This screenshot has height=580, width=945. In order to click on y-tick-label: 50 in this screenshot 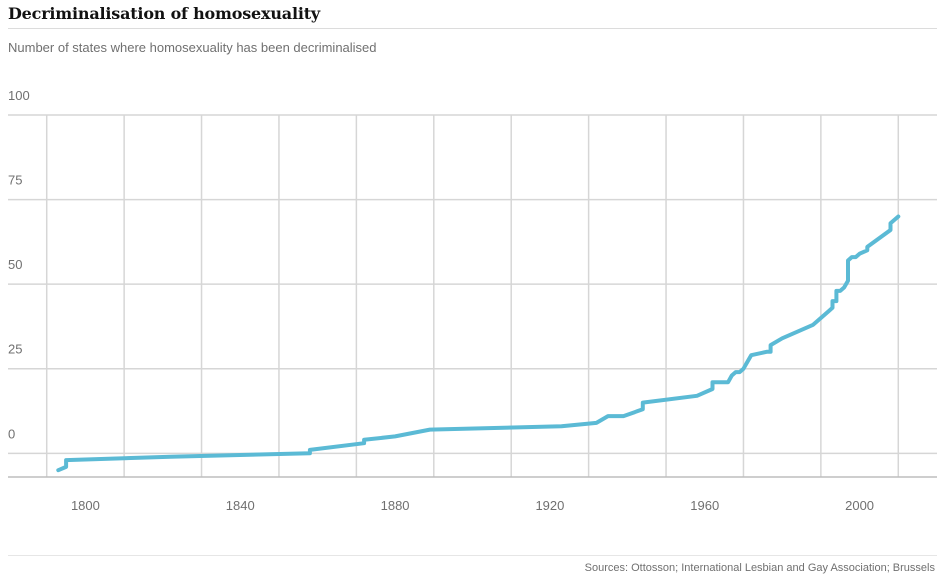, I will do `click(15, 264)`.